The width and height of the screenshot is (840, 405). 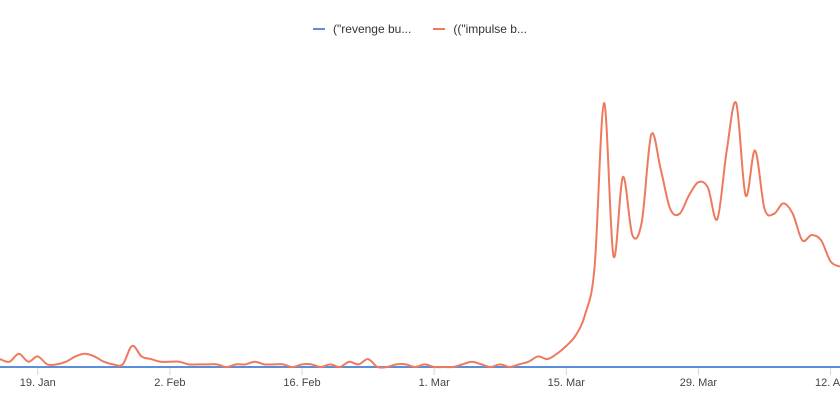 What do you see at coordinates (169, 383) in the screenshot?
I see `x-tick-label: 2. Feb` at bounding box center [169, 383].